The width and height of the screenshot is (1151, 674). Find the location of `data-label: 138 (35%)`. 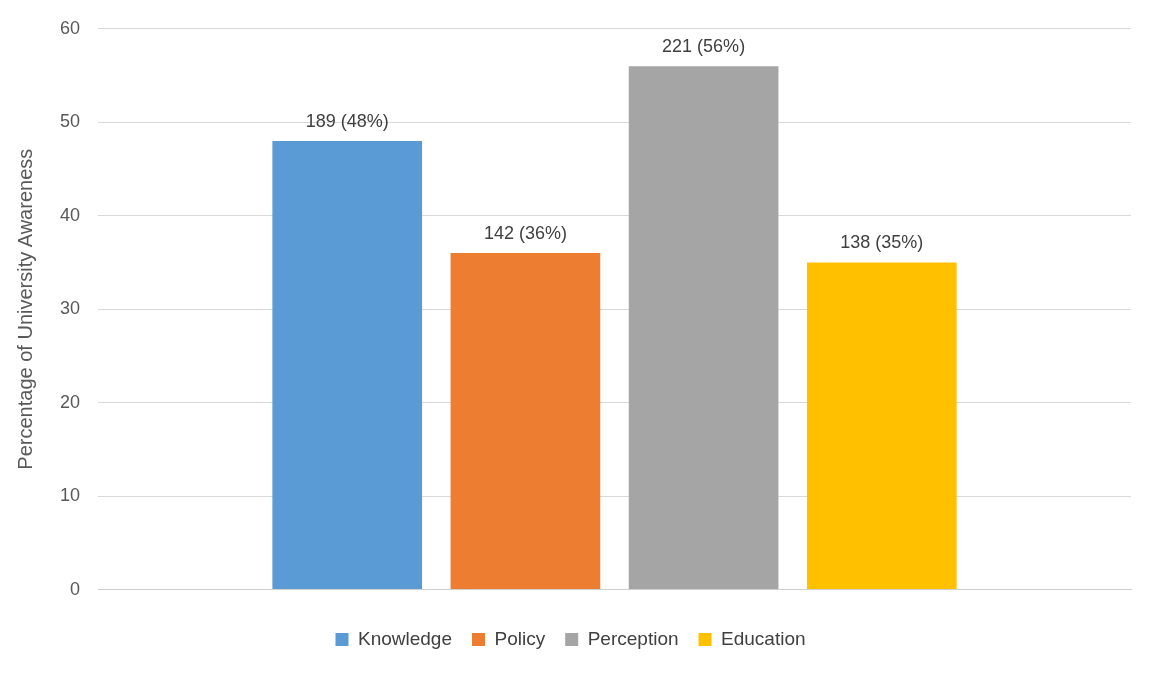

data-label: 138 (35%) is located at coordinates (882, 242).